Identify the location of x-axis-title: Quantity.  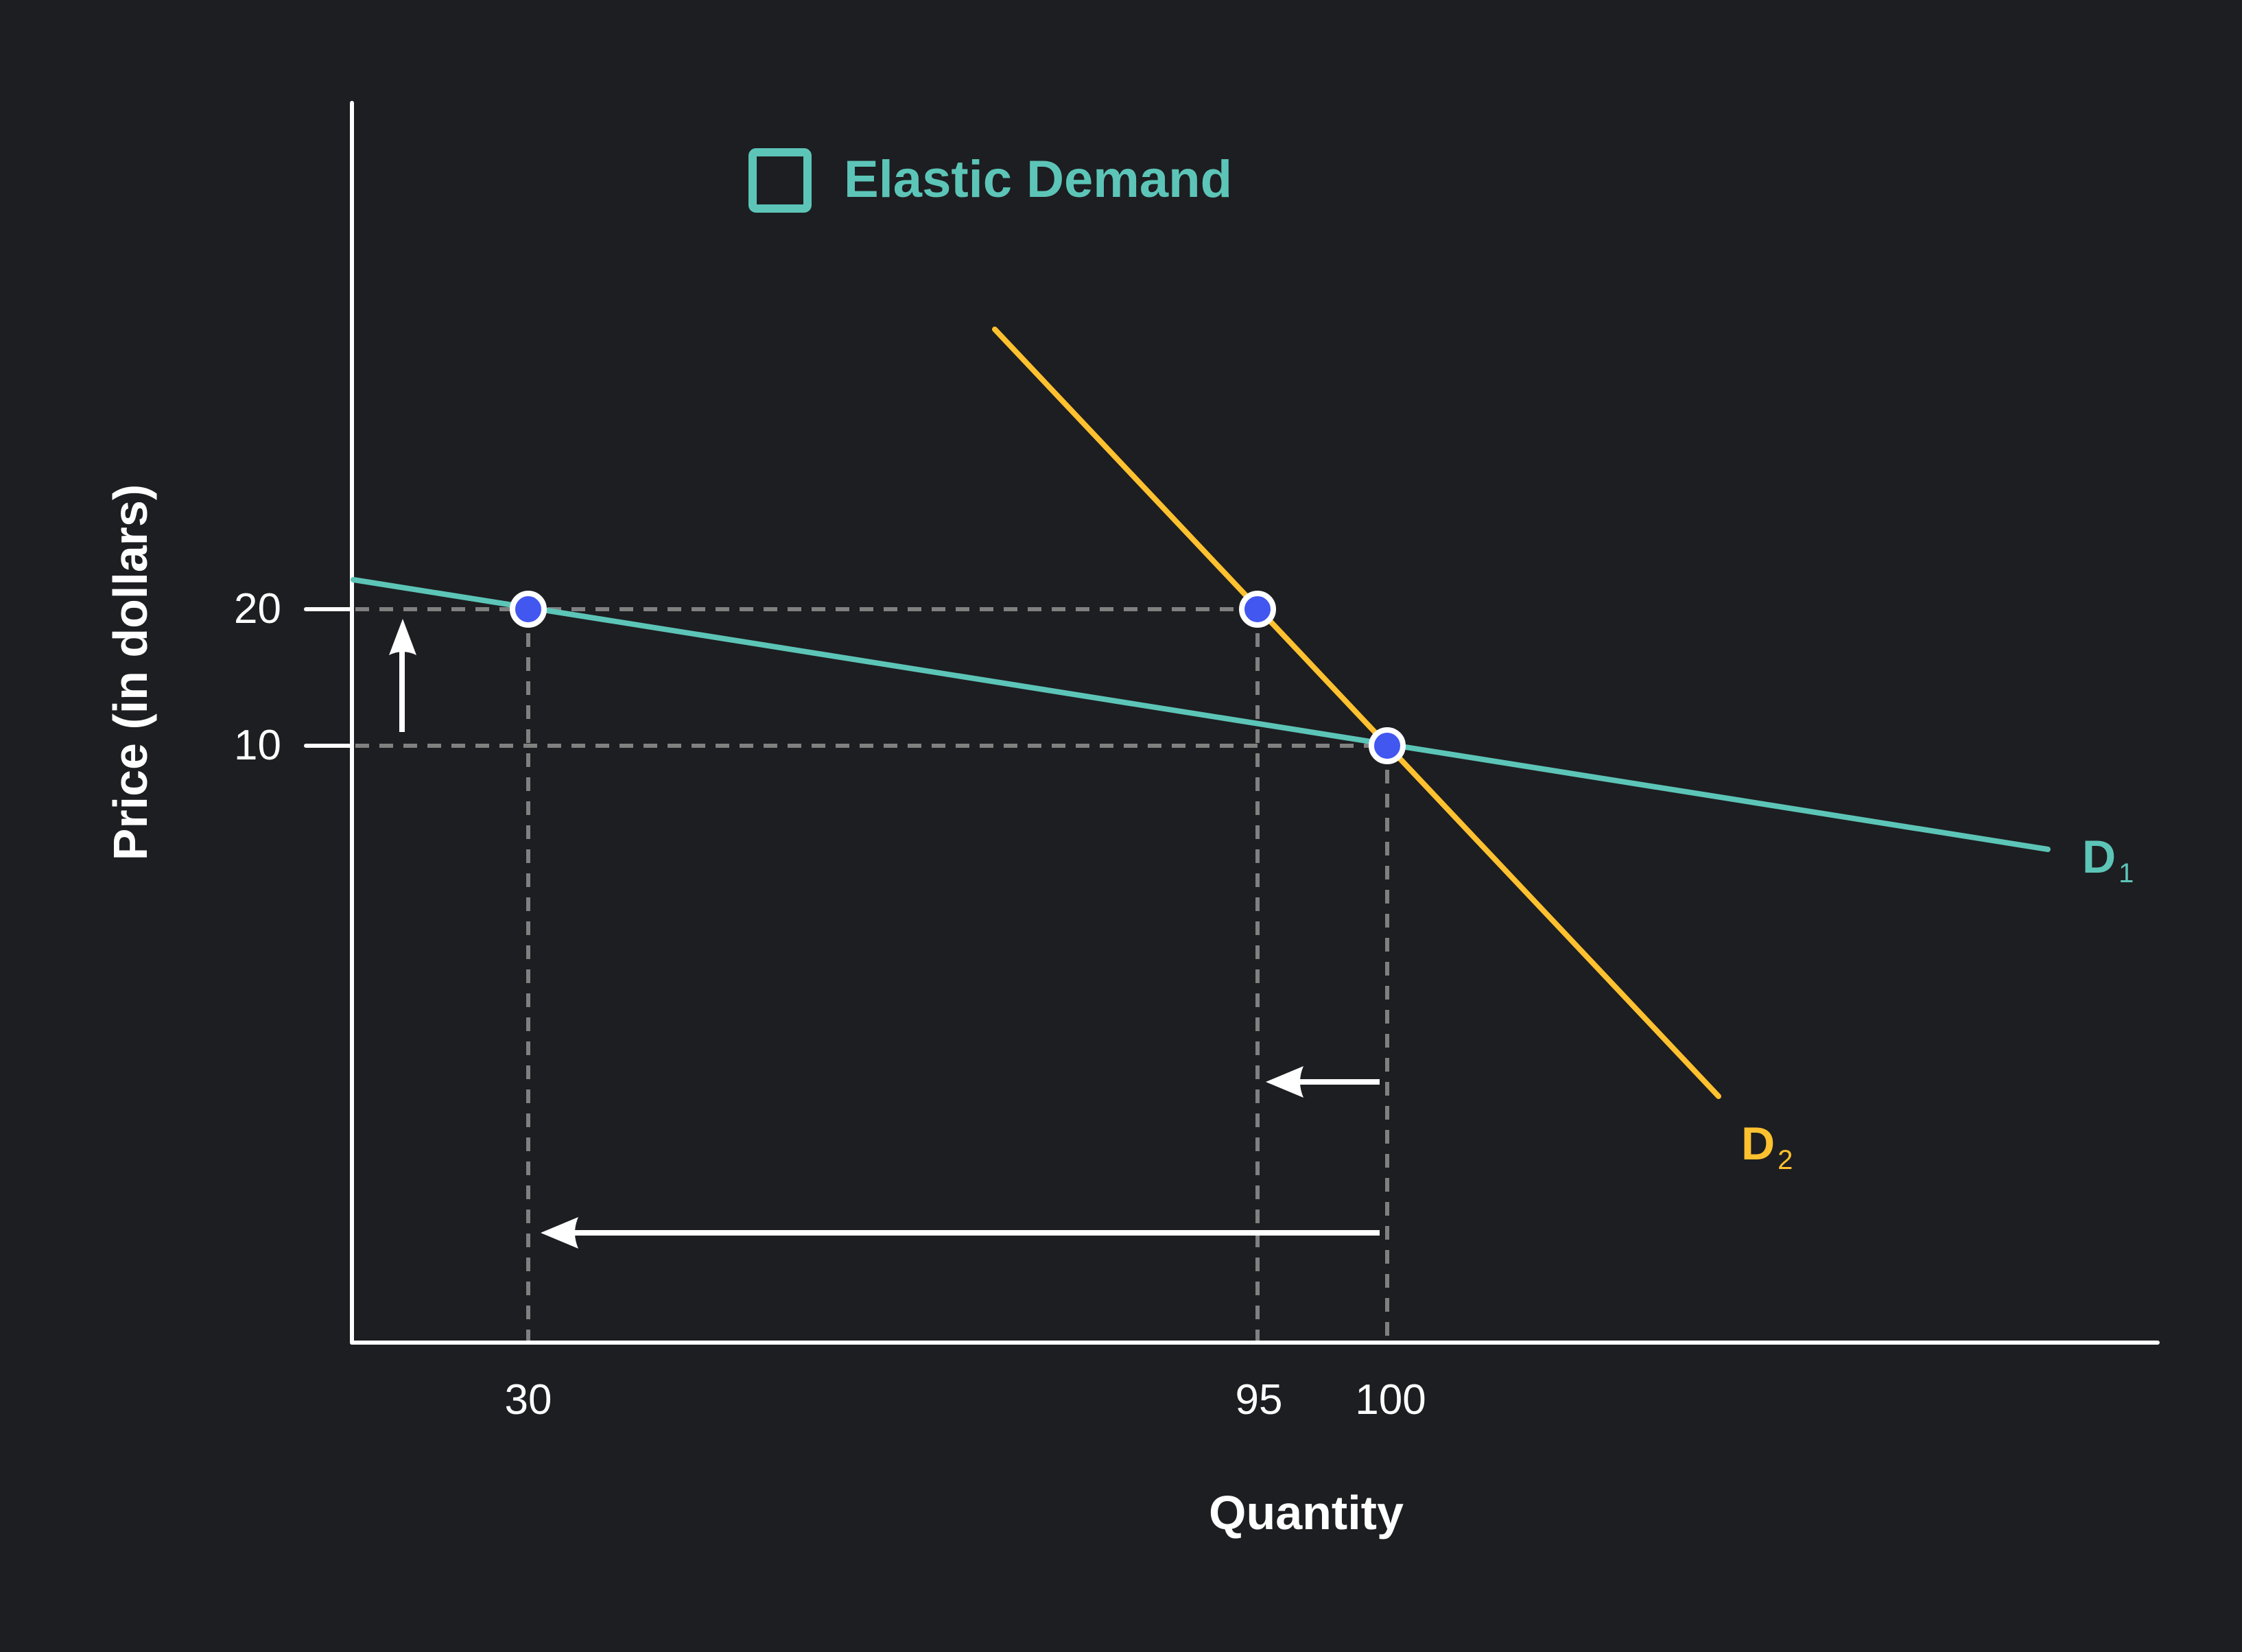
(1306, 1512).